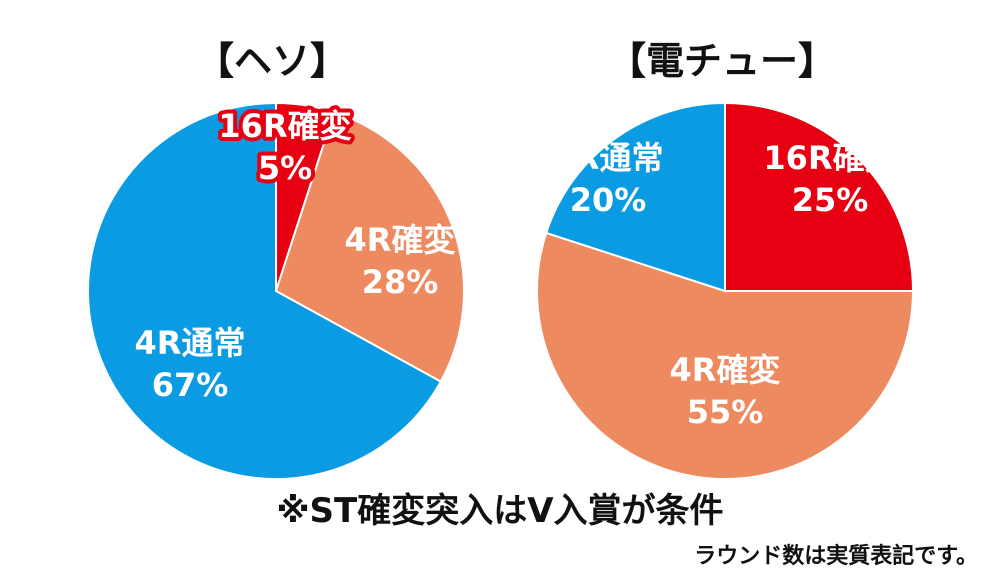 This screenshot has width=1000, height=577. I want to click on slice-label-0-1: 4R確変, so click(400, 240).